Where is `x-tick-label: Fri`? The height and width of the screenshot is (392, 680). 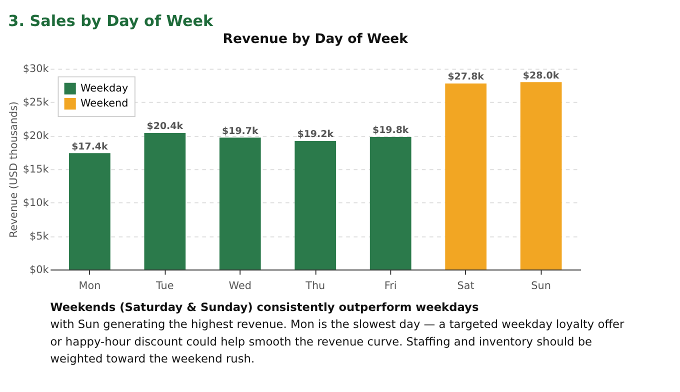 x-tick-label: Fri is located at coordinates (390, 286).